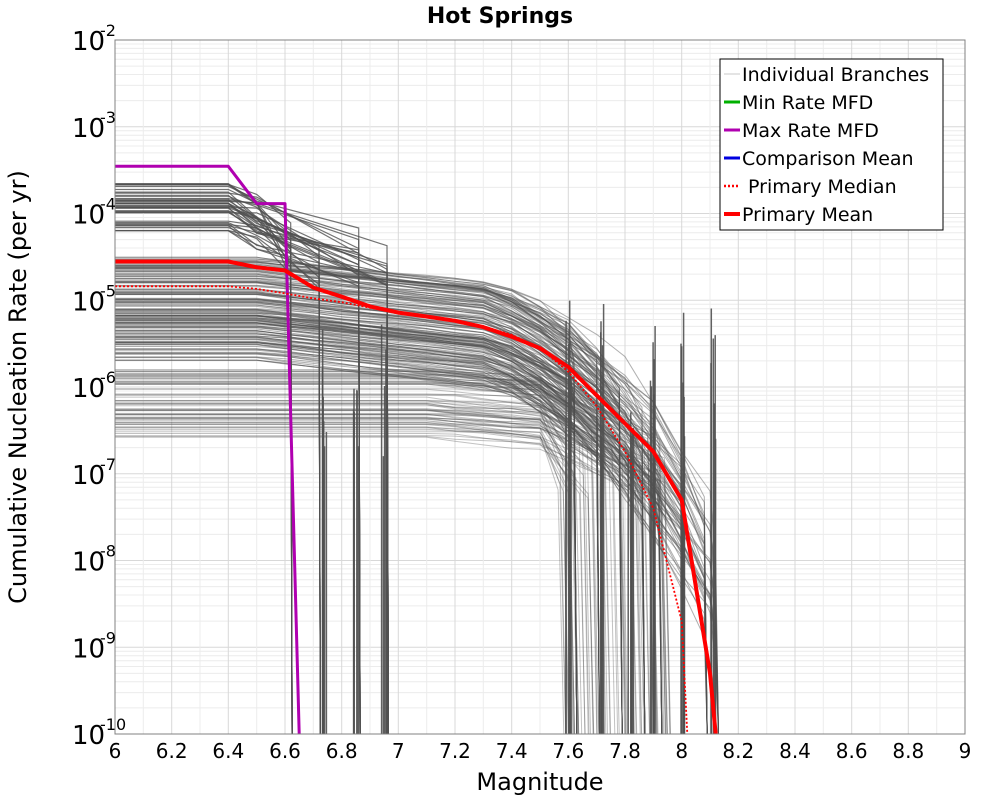  What do you see at coordinates (625, 751) in the screenshot?
I see `x-tick-label: 7.8` at bounding box center [625, 751].